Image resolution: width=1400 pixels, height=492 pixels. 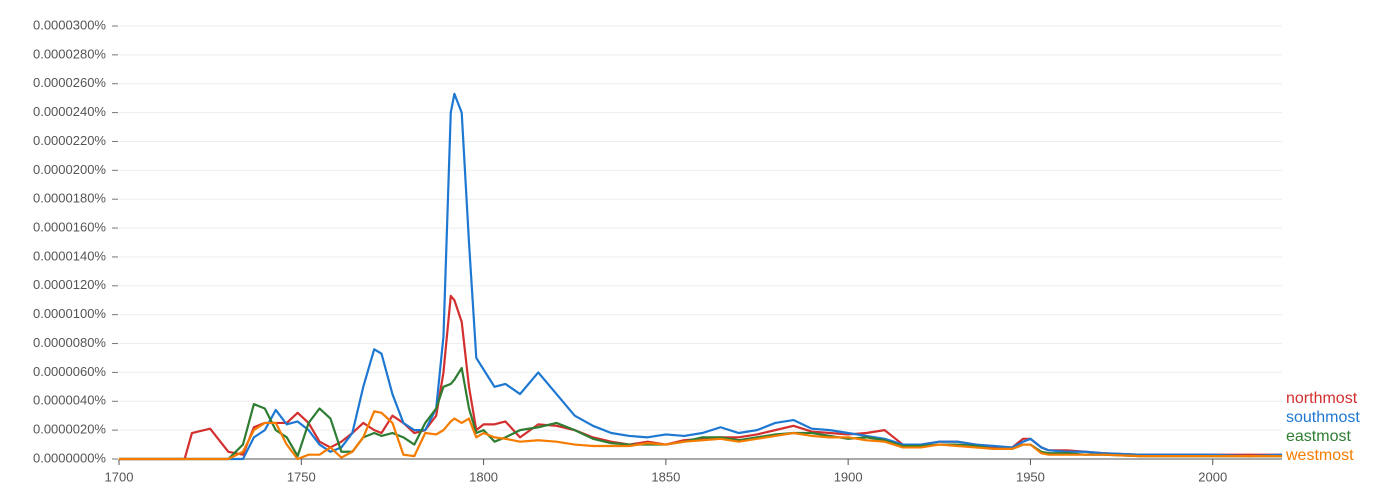 I want to click on y-tick-label: 0.0000060%, so click(x=69, y=371).